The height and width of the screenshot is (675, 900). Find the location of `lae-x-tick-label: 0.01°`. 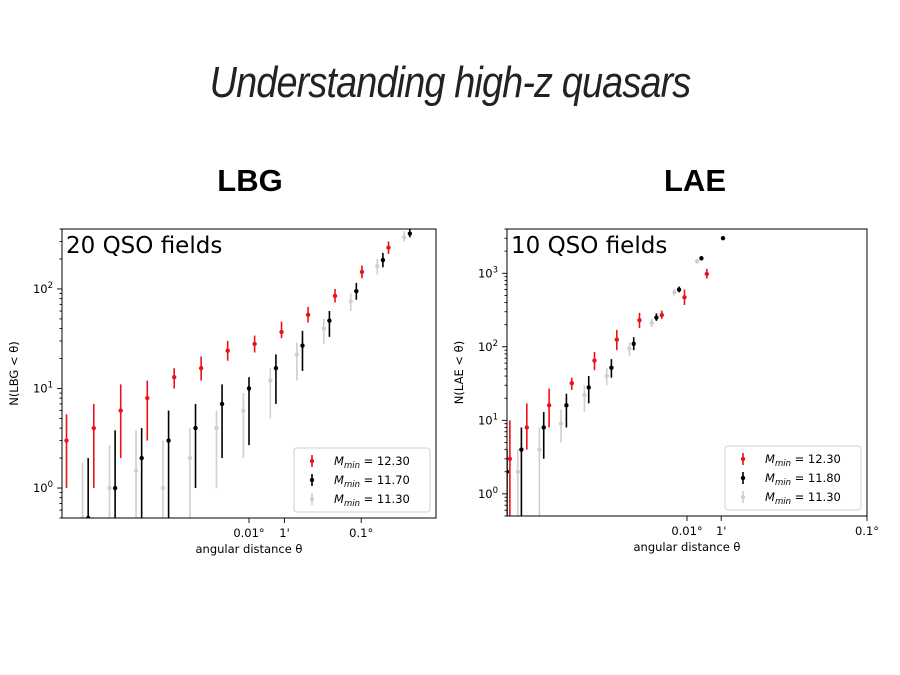

lae-x-tick-label: 0.01° is located at coordinates (686, 531).